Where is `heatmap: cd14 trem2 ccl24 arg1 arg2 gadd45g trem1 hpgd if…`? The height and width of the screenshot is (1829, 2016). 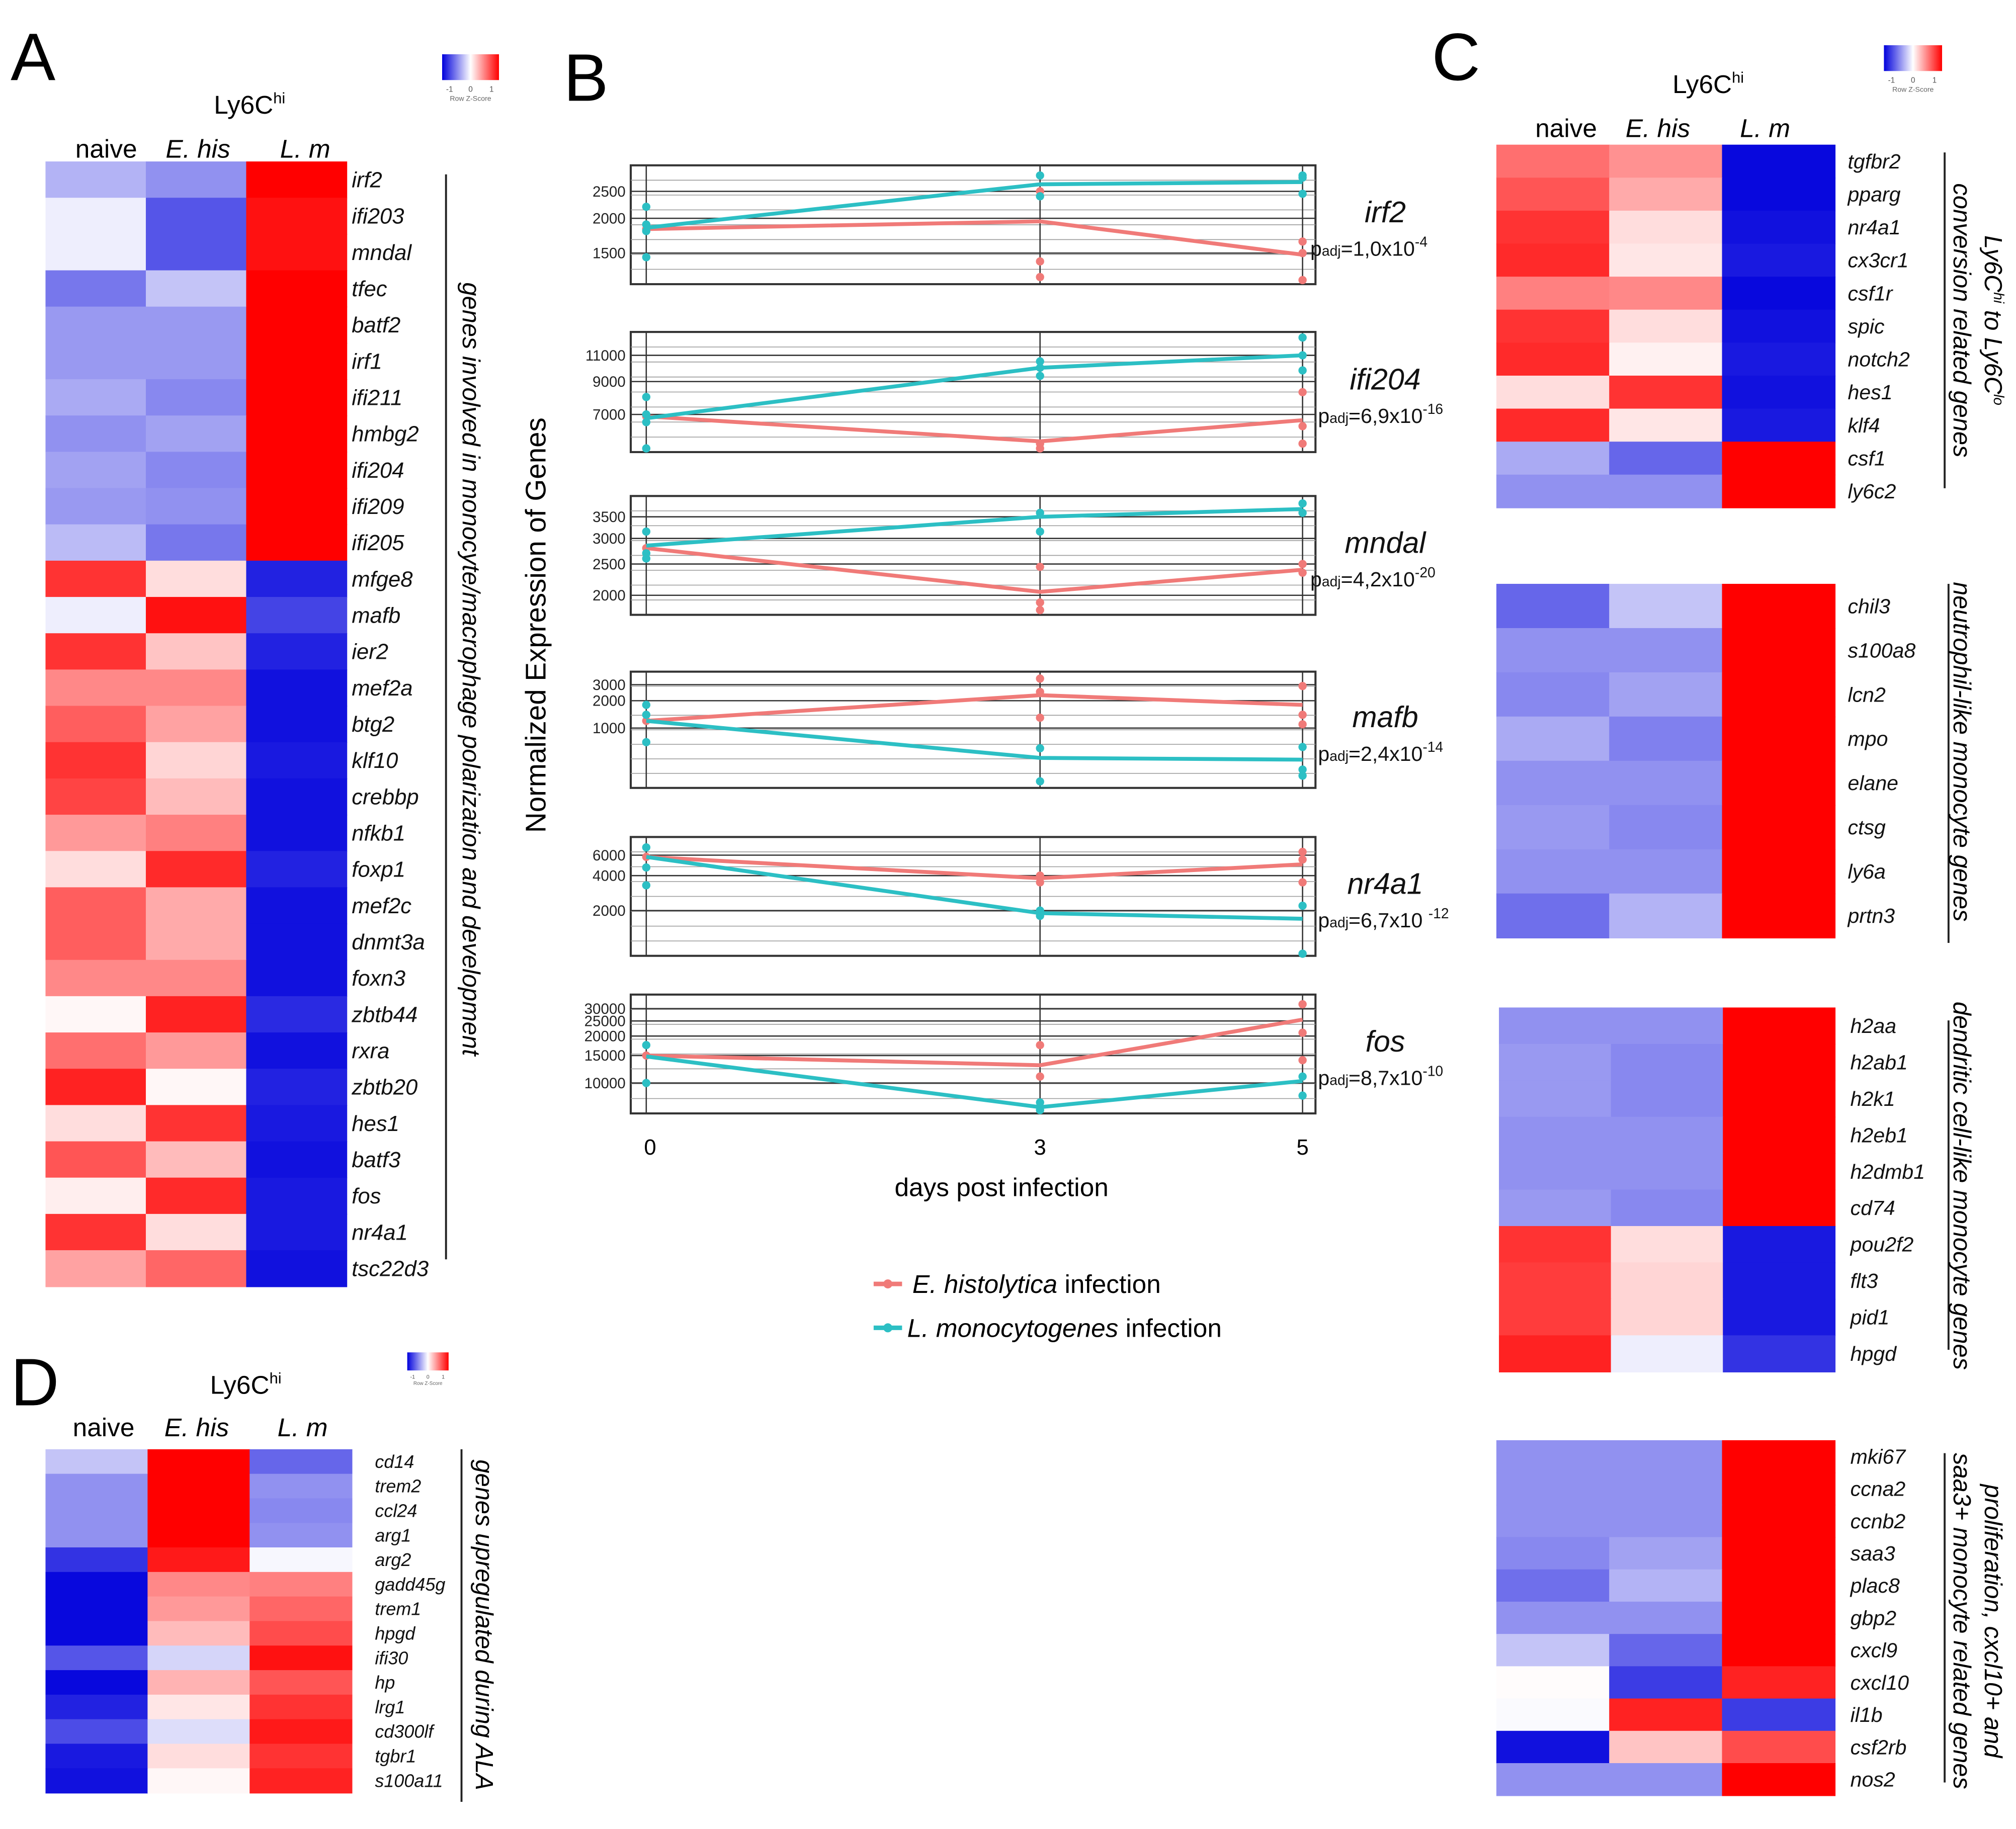 heatmap: cd14 trem2 ccl24 arg1 arg2 gadd45g trem1 hpgd if… is located at coordinates (245, 1621).